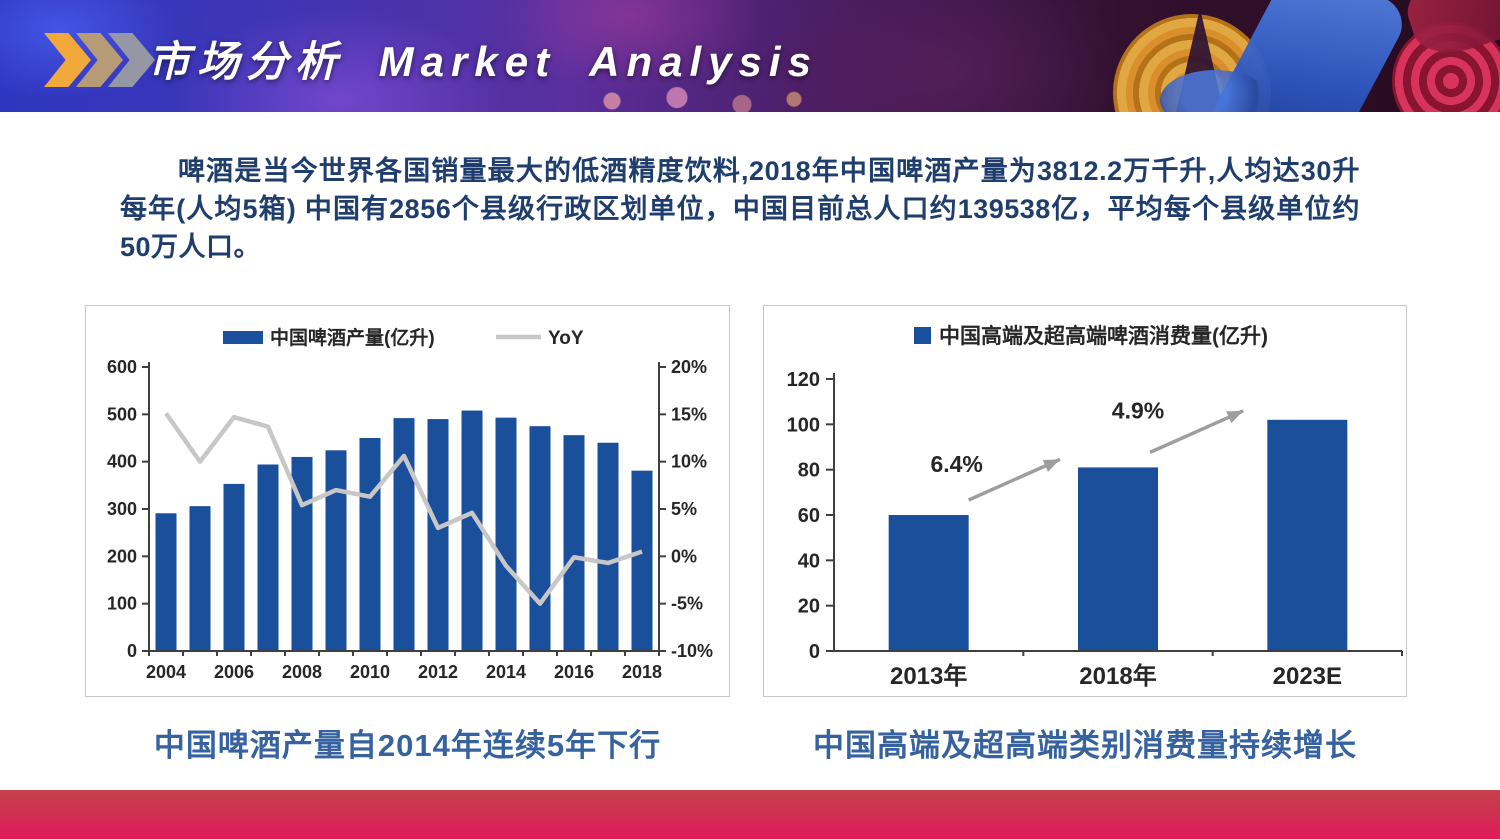  What do you see at coordinates (404, 534) in the screenshot?
I see `production-bar-2011` at bounding box center [404, 534].